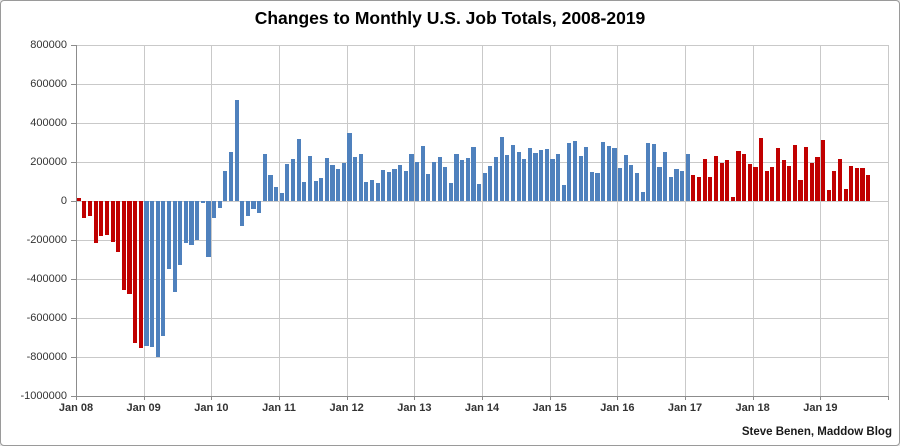 The image size is (900, 446). What do you see at coordinates (211, 408) in the screenshot?
I see `x-axis-label: Jan 10` at bounding box center [211, 408].